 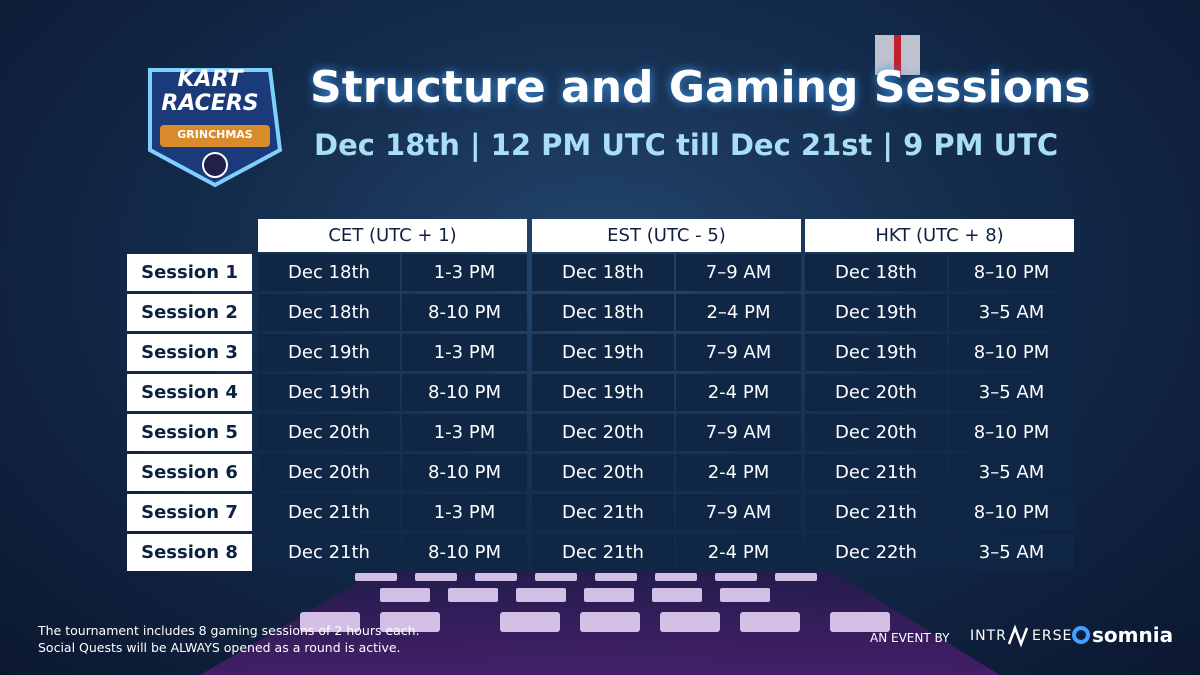 What do you see at coordinates (210, 103) in the screenshot?
I see `logo-line: RACERS` at bounding box center [210, 103].